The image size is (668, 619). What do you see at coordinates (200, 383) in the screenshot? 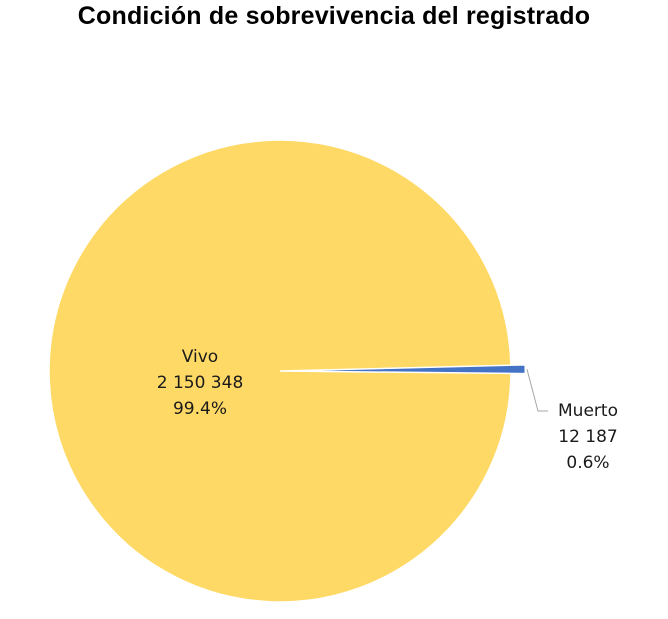
I see `data-label-vivo-line-2: 2 150 348` at bounding box center [200, 383].